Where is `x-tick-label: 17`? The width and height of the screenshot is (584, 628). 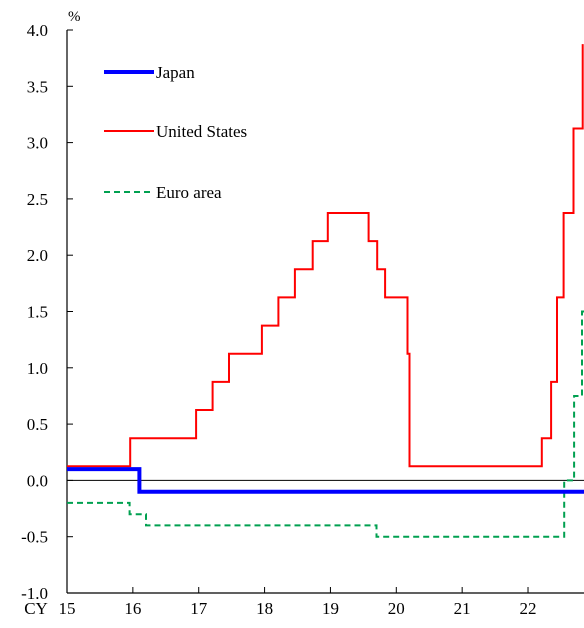
x-tick-label: 17 is located at coordinates (199, 608).